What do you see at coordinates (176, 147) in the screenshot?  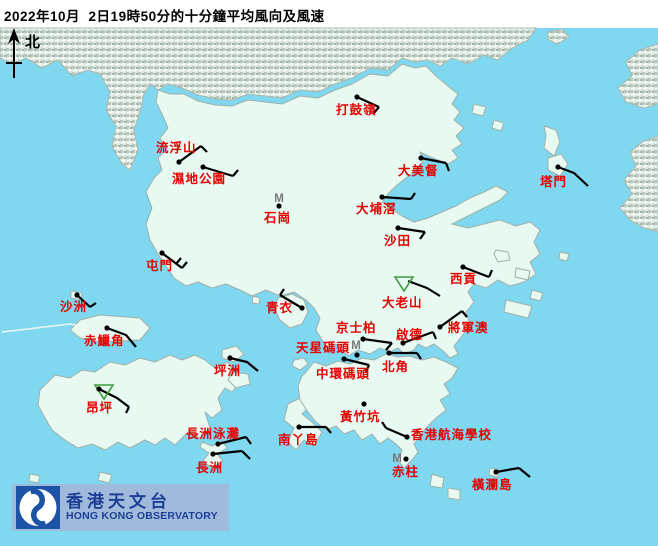 I see `station-label: 流浮山` at bounding box center [176, 147].